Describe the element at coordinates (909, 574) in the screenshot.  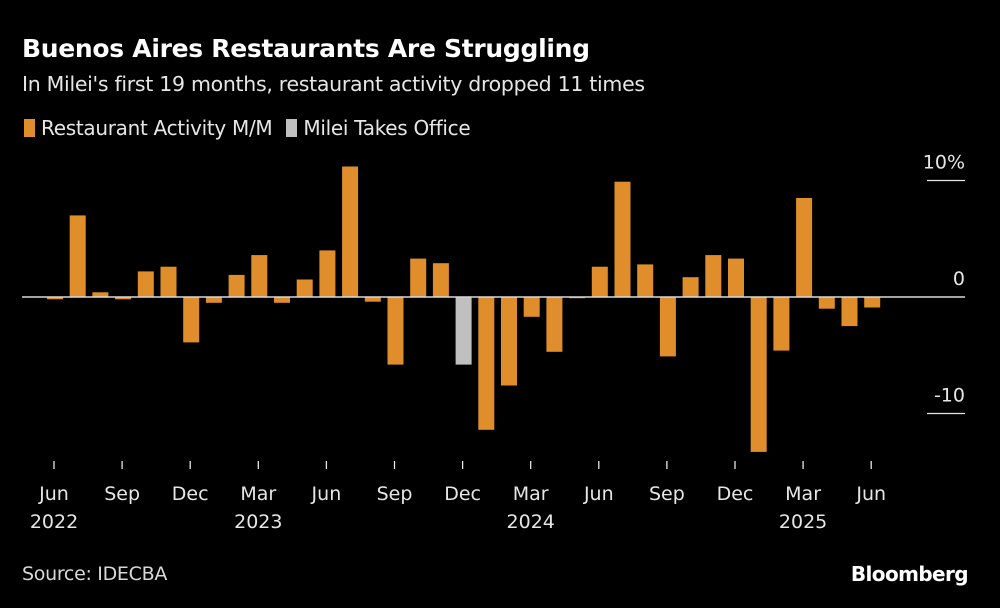
I see `bloomberg-logo: Bloomberg` at that location.